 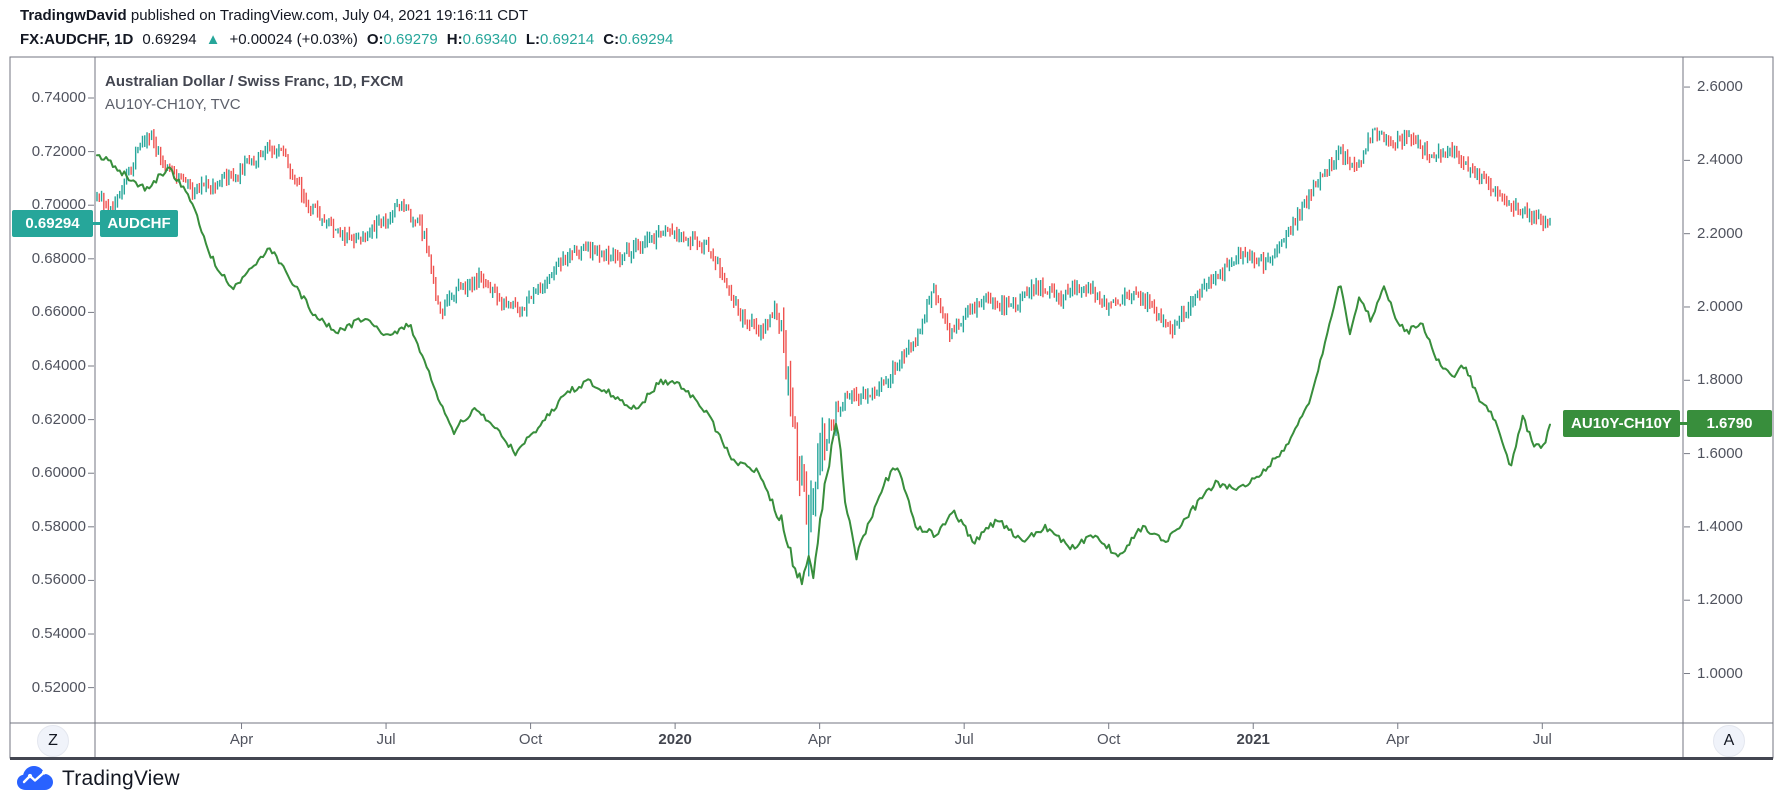 What do you see at coordinates (139, 223) in the screenshot?
I see `symbol-badge: AUDCHF` at bounding box center [139, 223].